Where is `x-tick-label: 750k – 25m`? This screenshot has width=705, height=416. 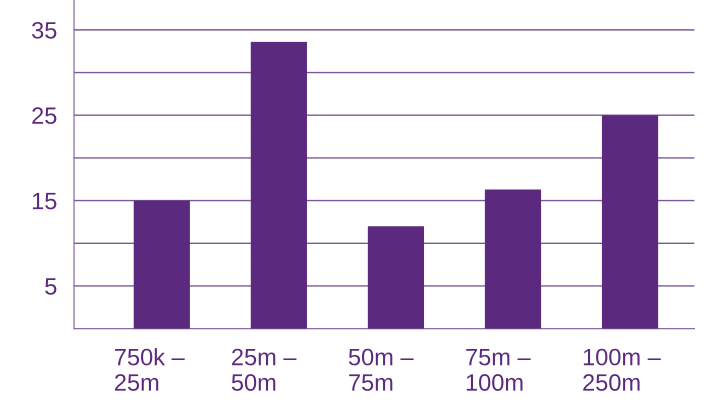 x-tick-label: 750k – 25m is located at coordinates (150, 369).